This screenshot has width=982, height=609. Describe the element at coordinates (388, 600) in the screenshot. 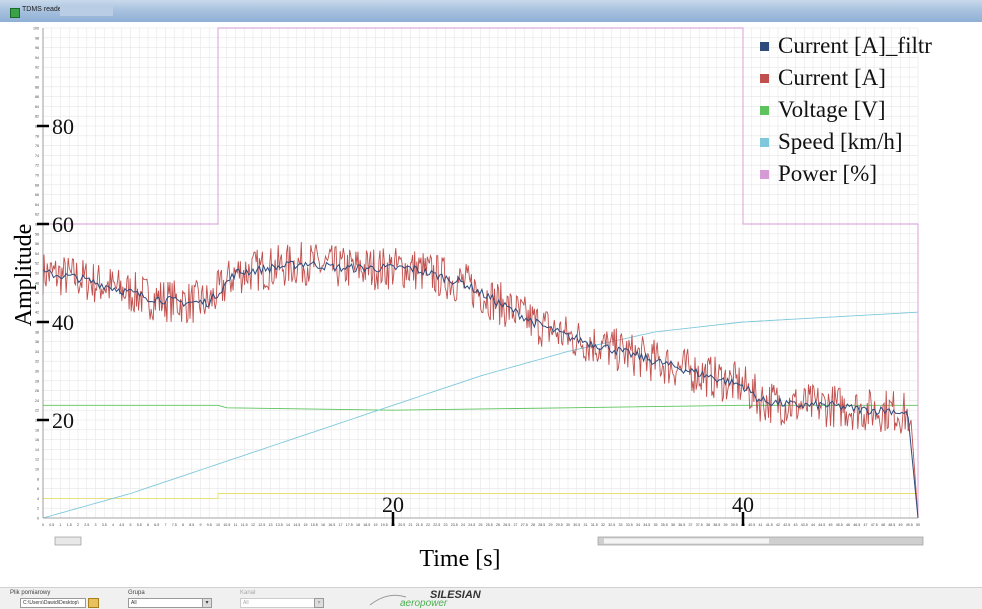

I see `logo-swoosh-icon` at that location.